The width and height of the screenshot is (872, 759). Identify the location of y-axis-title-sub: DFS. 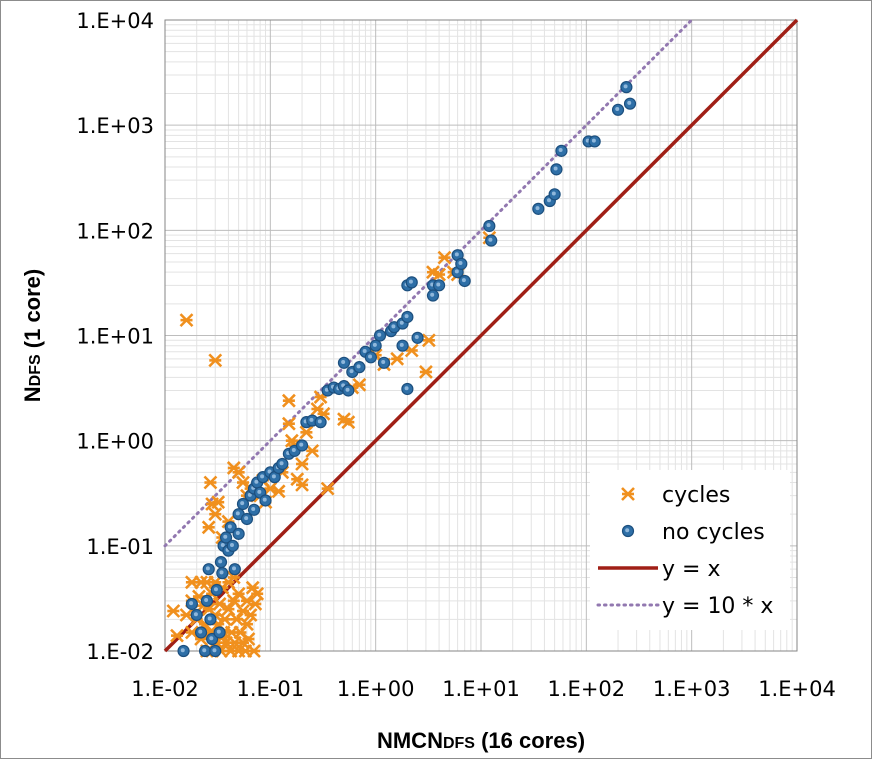
(35, 370).